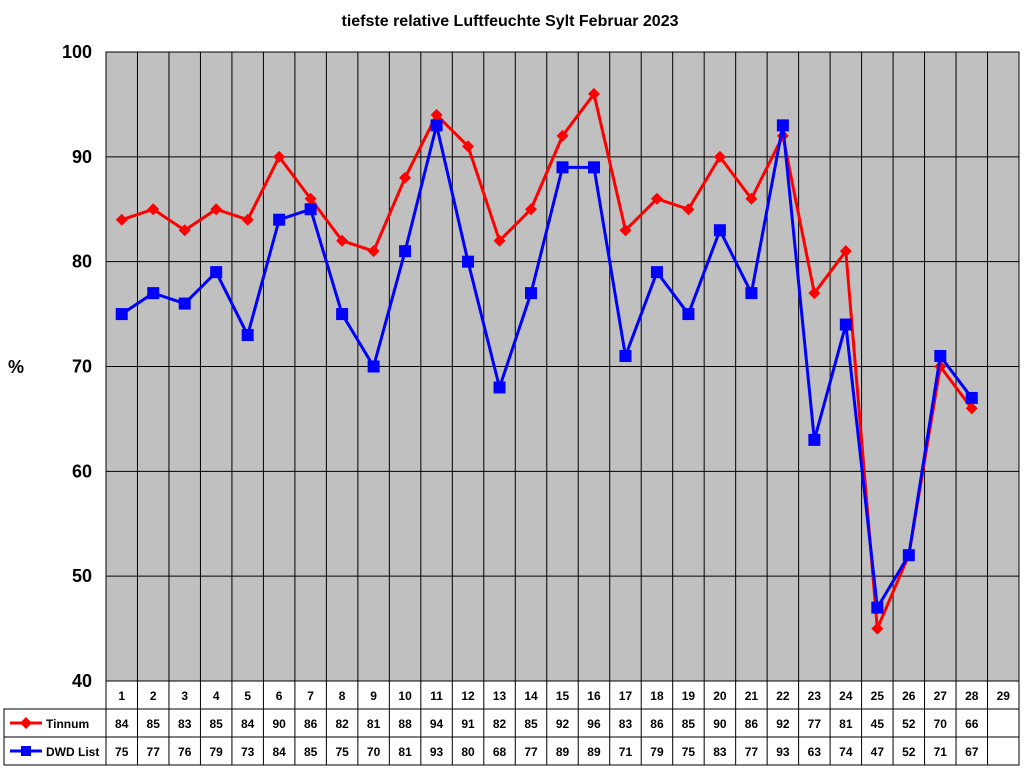 The width and height of the screenshot is (1024, 768). I want to click on x-tick-label: 7, so click(310, 696).